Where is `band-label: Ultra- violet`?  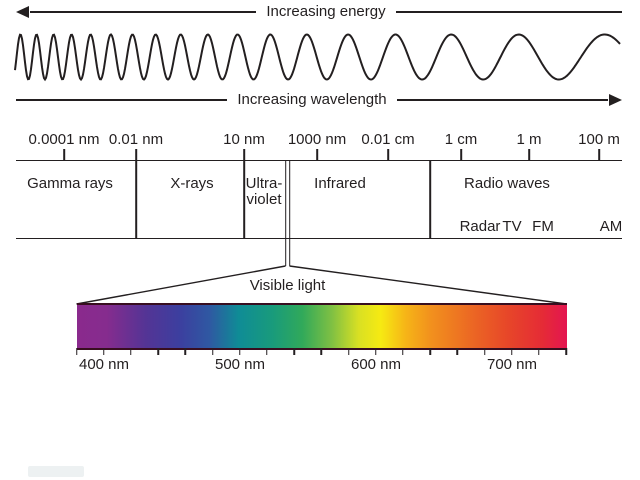
band-label: Ultra- violet is located at coordinates (264, 191).